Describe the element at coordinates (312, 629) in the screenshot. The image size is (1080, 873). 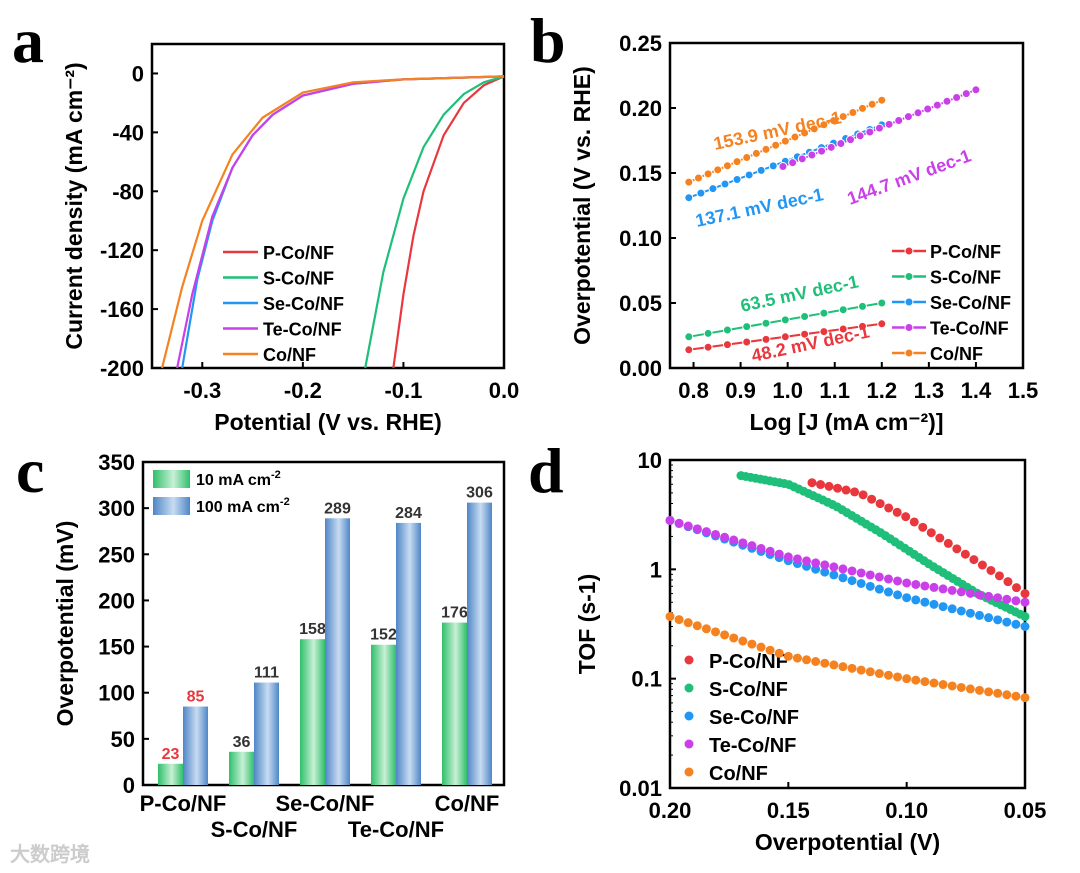
I see `data-label: 158` at that location.